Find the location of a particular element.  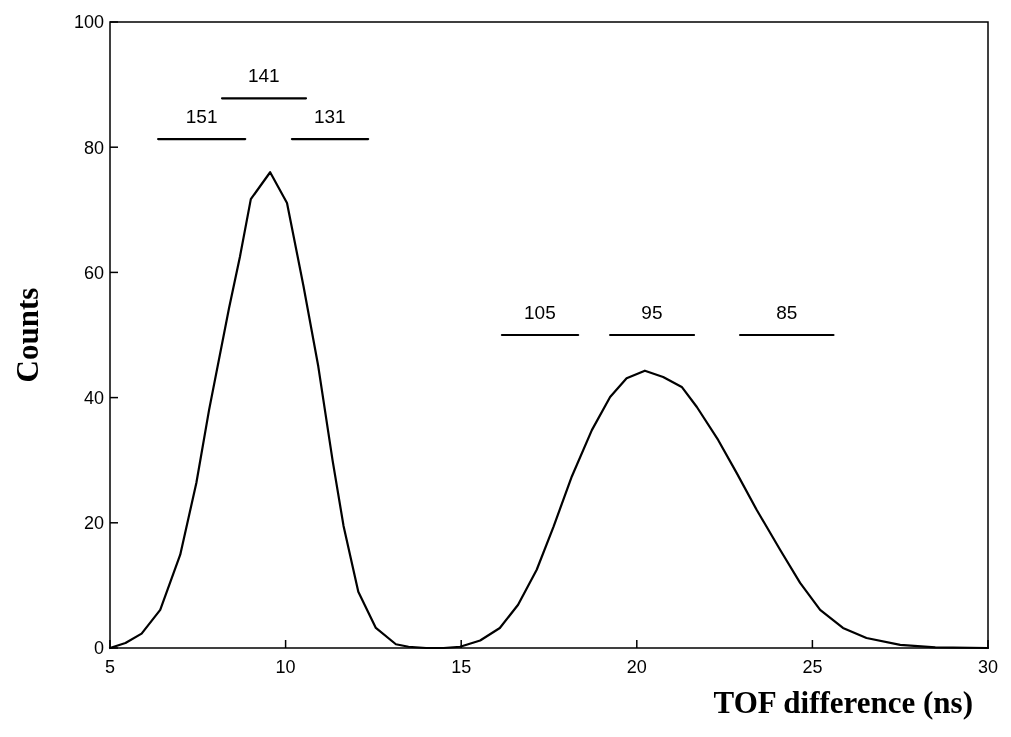

annotation: 151 is located at coordinates (201, 117).